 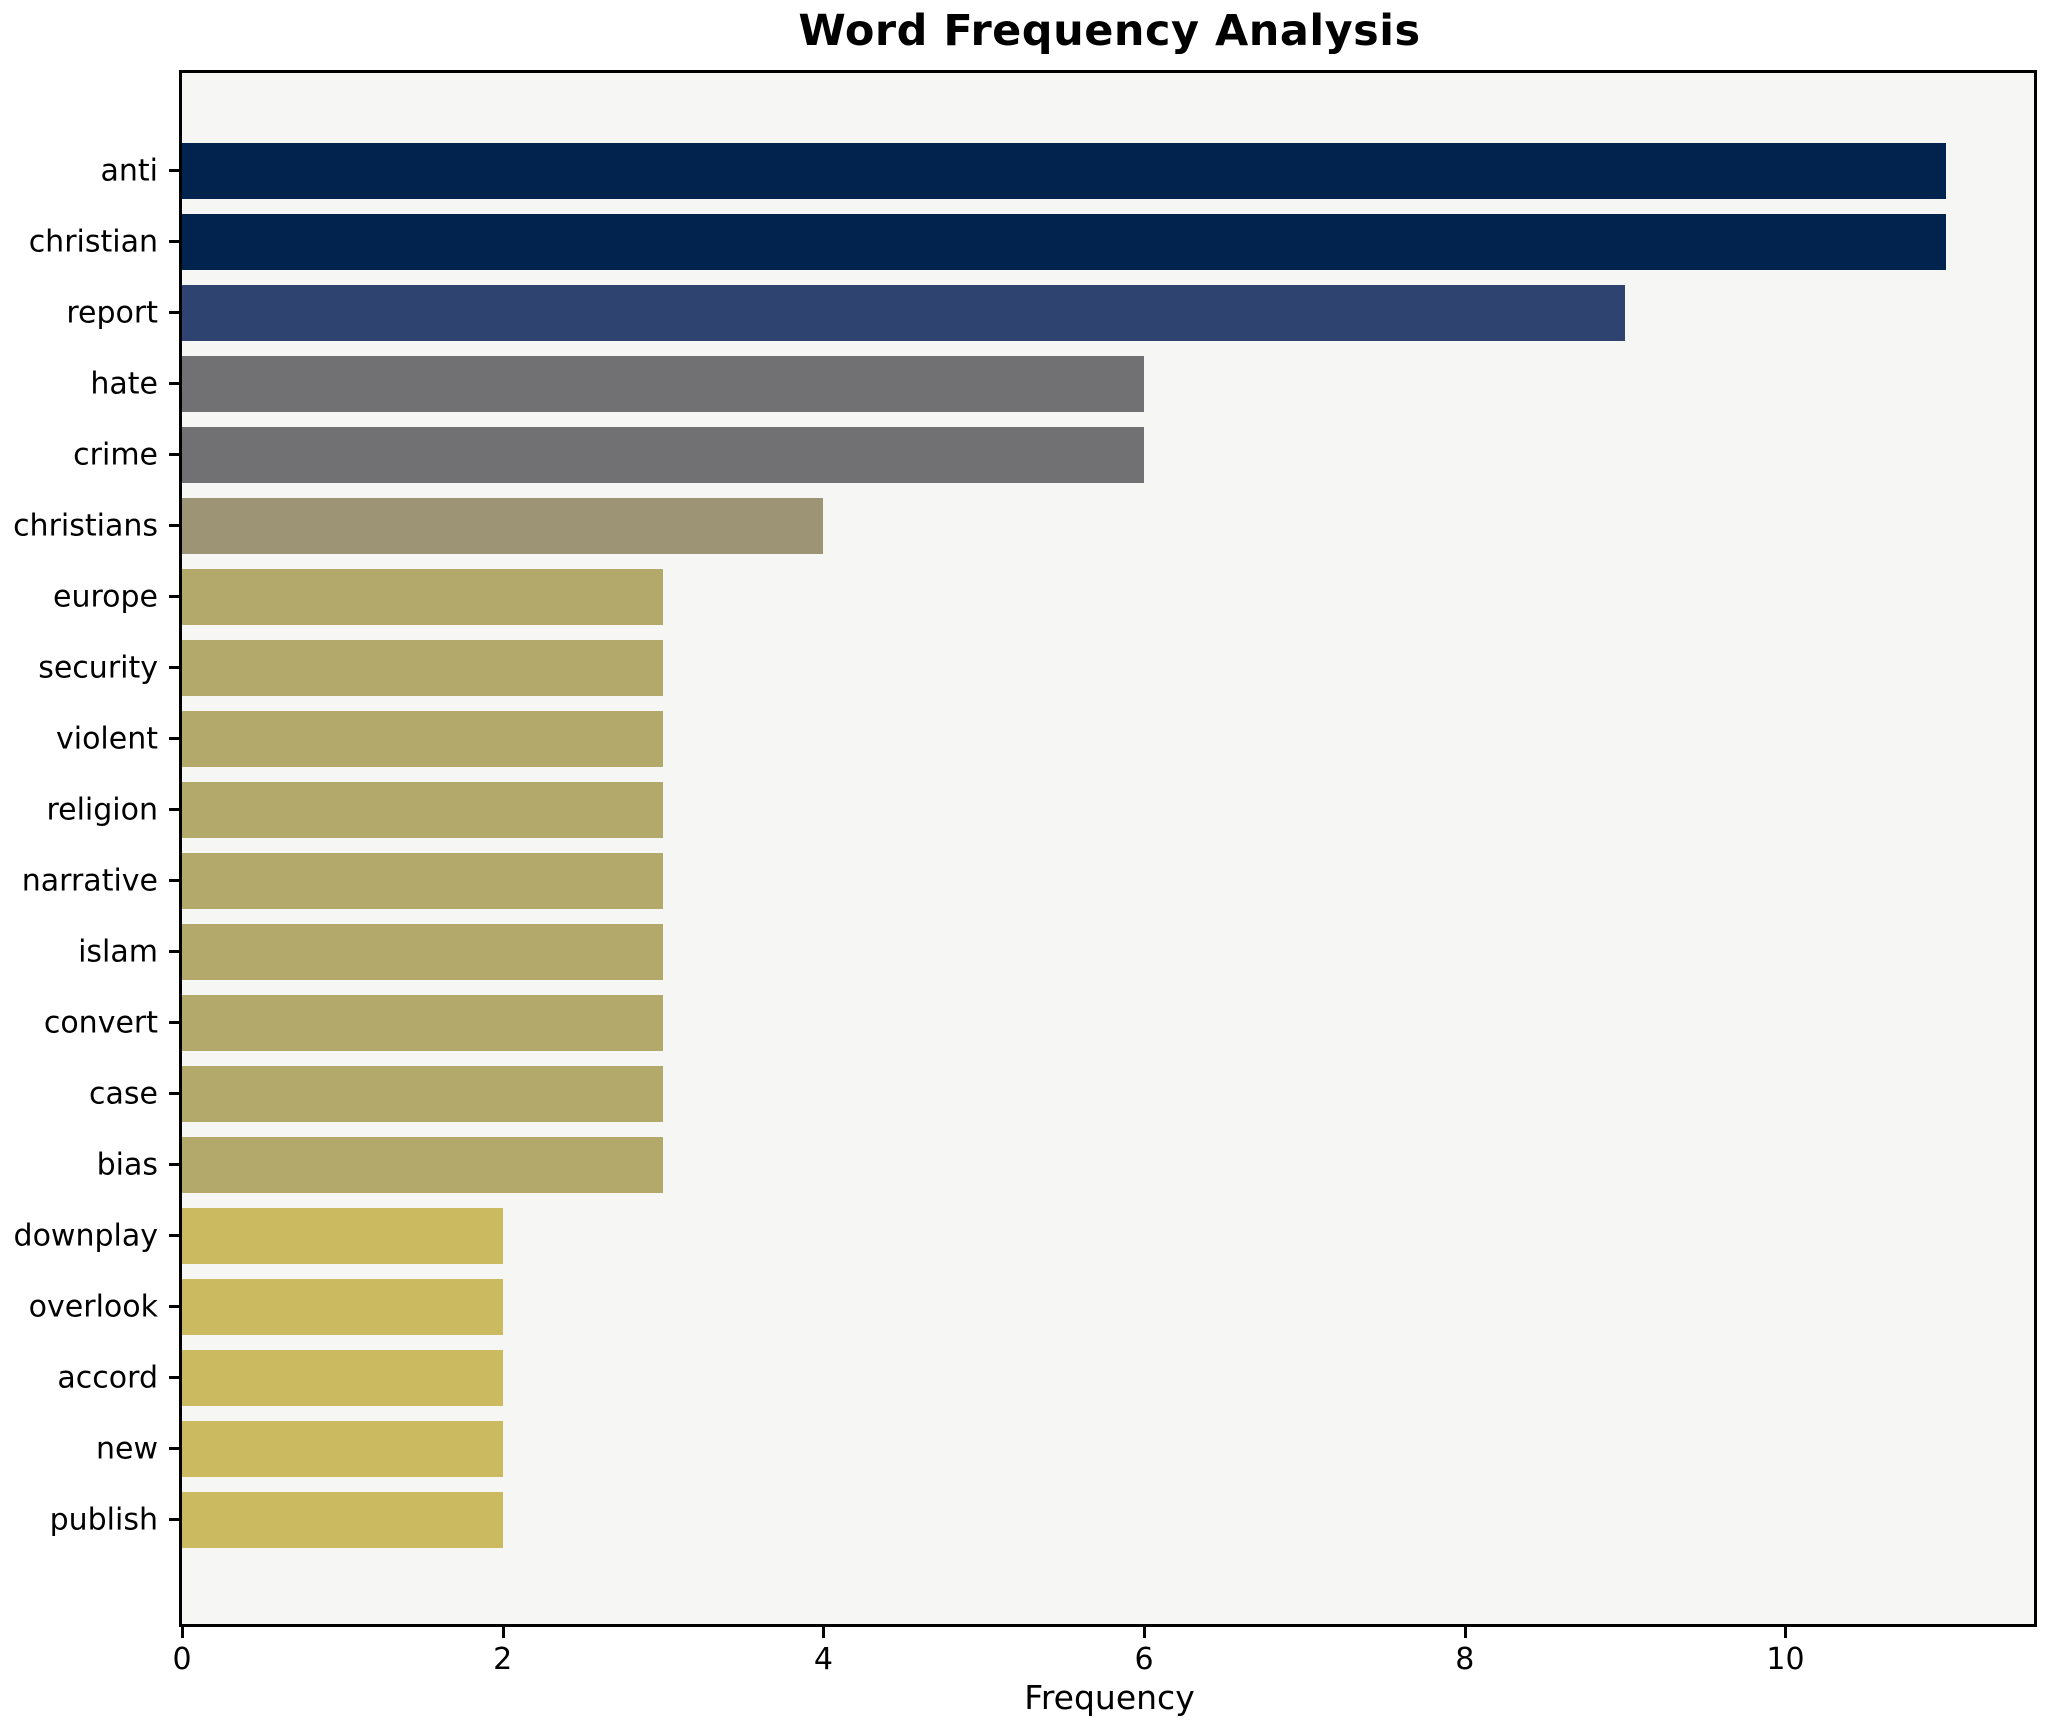 What do you see at coordinates (85, 525) in the screenshot?
I see `y-axis-category-label: christians` at bounding box center [85, 525].